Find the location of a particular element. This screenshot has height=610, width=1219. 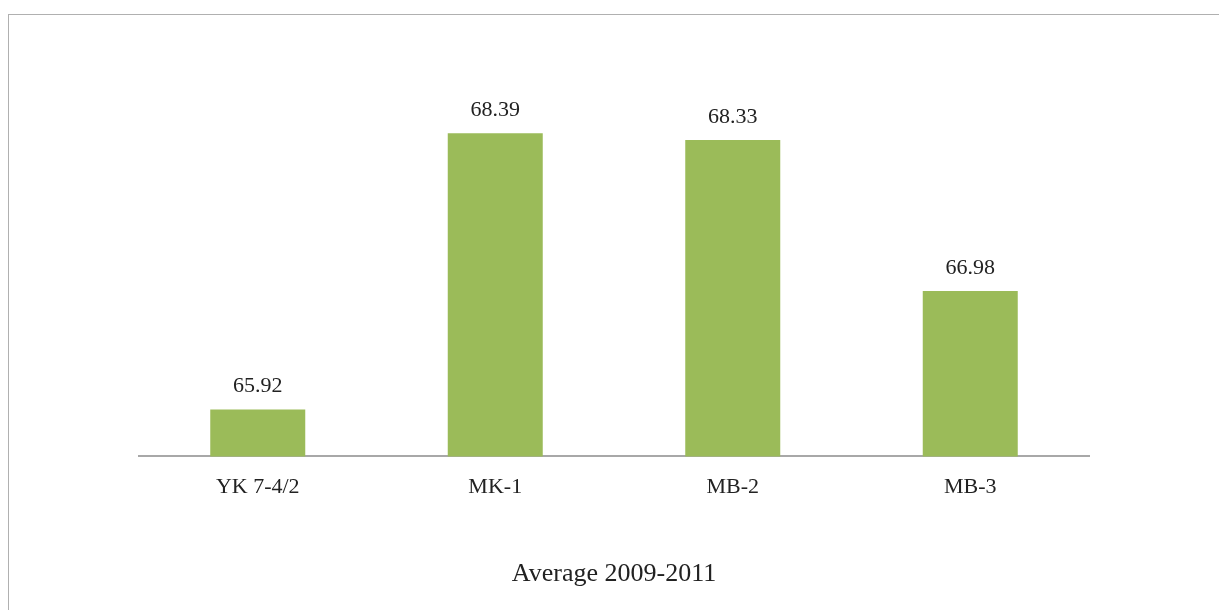

data-label: 66.98 is located at coordinates (970, 266).